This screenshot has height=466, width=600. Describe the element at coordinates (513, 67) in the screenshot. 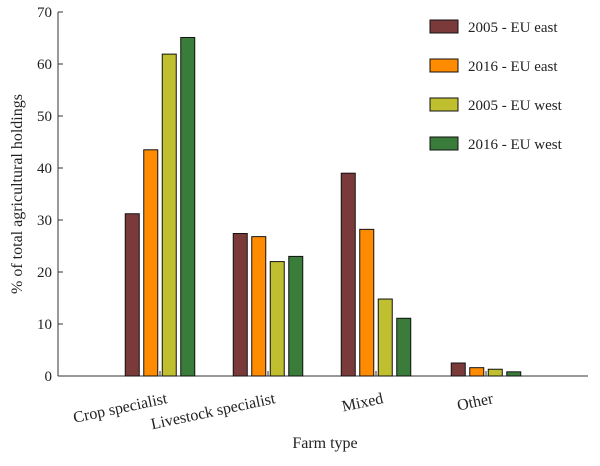

I see `legend-label: 2016 - EU east` at that location.